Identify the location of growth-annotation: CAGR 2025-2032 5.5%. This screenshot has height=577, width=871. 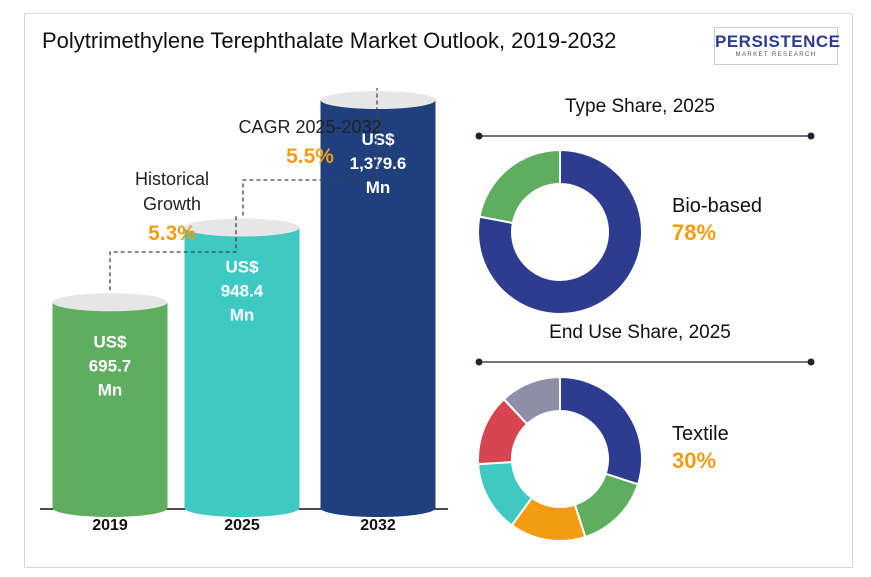
(310, 152).